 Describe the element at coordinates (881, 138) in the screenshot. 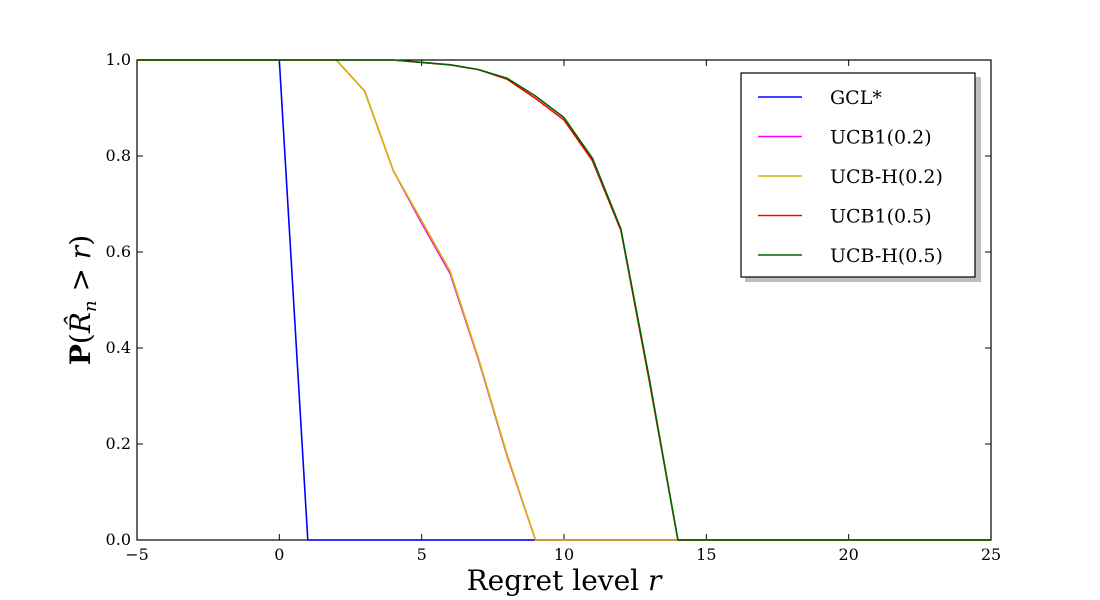

I see `legend-label-ucb1-0-2: UCB1(0.2)` at that location.